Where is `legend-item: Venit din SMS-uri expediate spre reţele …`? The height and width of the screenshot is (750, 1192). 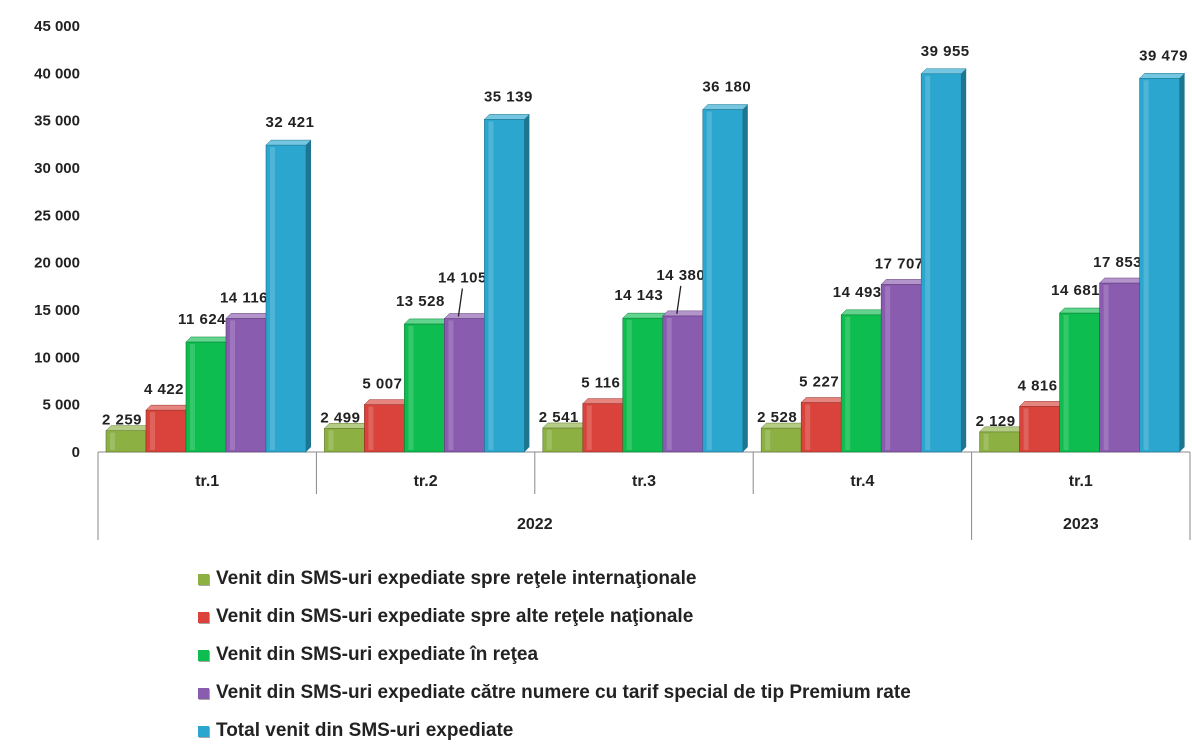 legend-item: Venit din SMS-uri expediate spre reţele … is located at coordinates (554, 579).